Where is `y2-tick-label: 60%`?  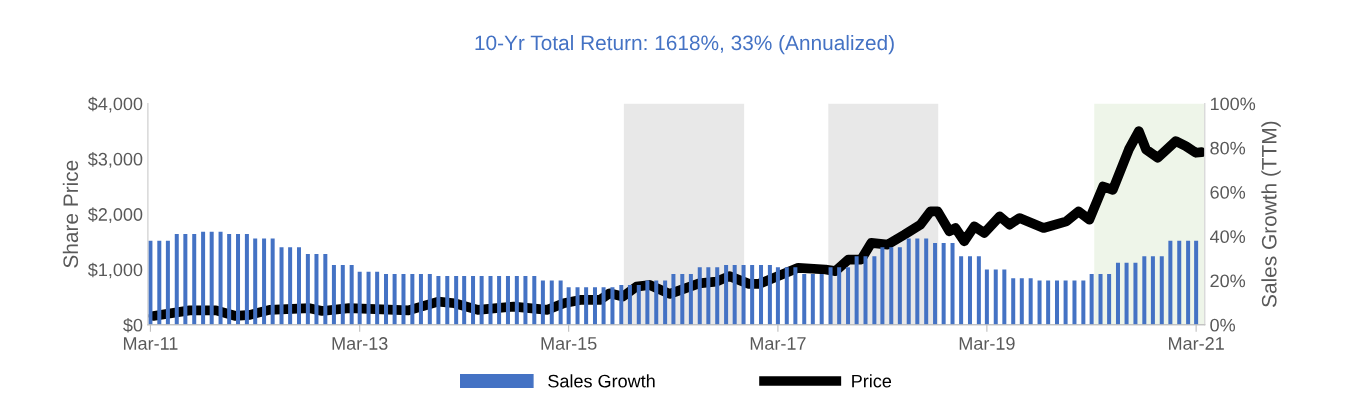 y2-tick-label: 60% is located at coordinates (1228, 192).